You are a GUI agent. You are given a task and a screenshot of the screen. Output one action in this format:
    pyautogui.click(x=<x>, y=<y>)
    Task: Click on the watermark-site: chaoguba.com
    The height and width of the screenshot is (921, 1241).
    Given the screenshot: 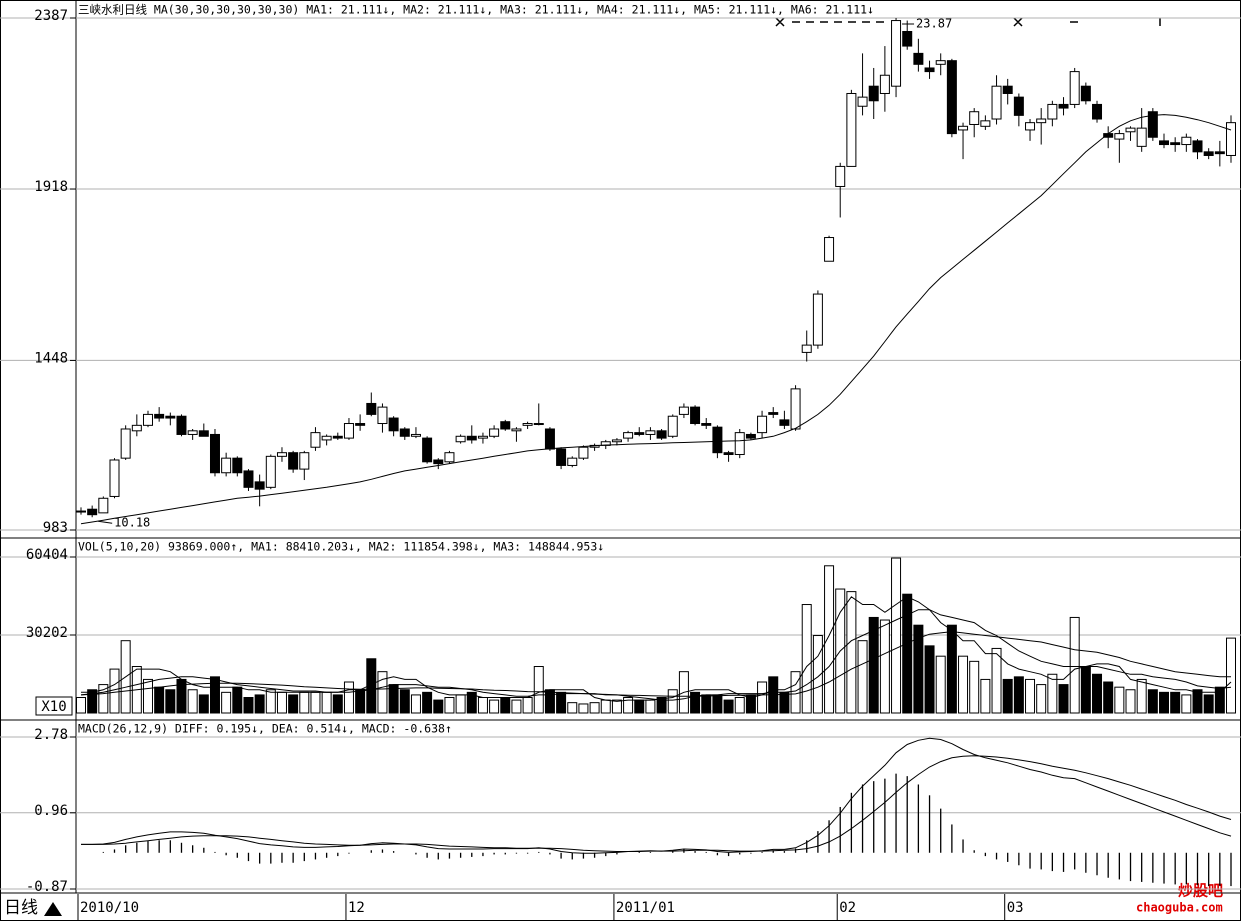 What is the action you would take?
    pyautogui.click(x=1179, y=908)
    